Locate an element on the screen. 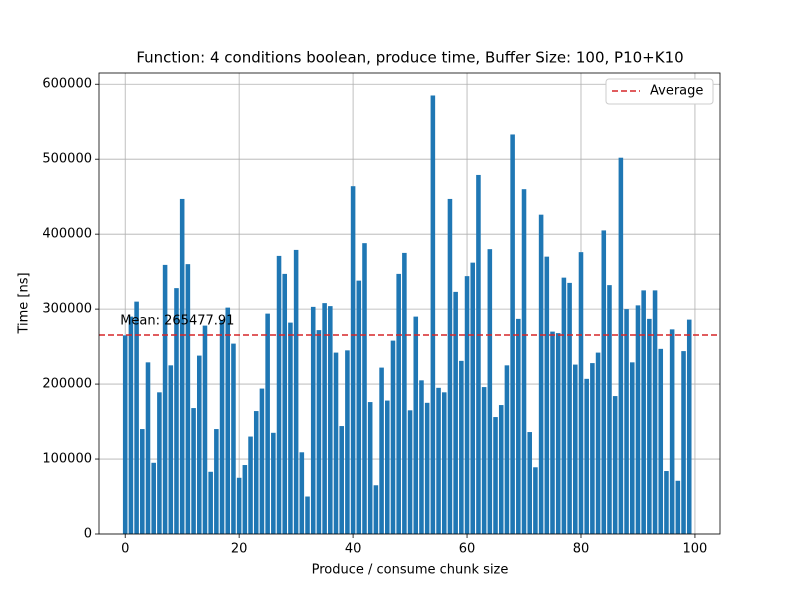 The image size is (800, 600). y-tick-label: 600000 is located at coordinates (67, 84).